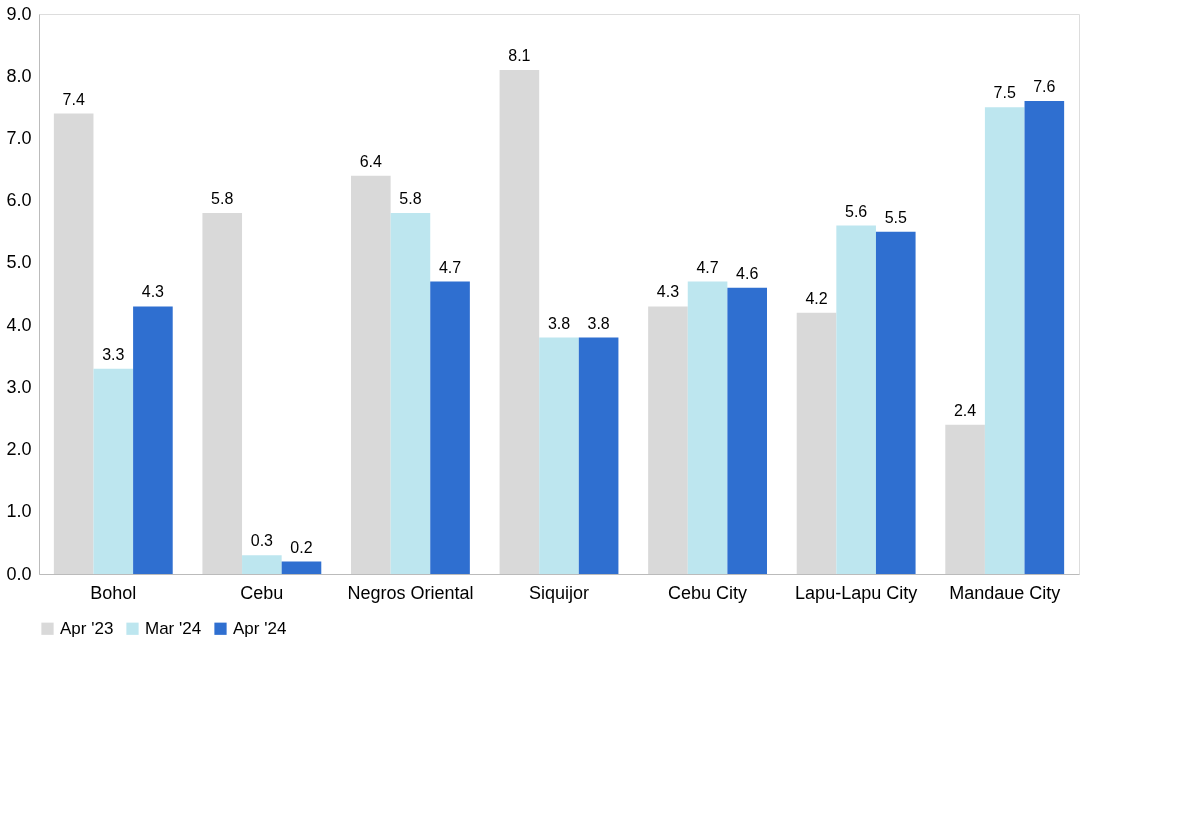 This screenshot has width=1195, height=820. What do you see at coordinates (19, 449) in the screenshot?
I see `y-tick-label: 2.0` at bounding box center [19, 449].